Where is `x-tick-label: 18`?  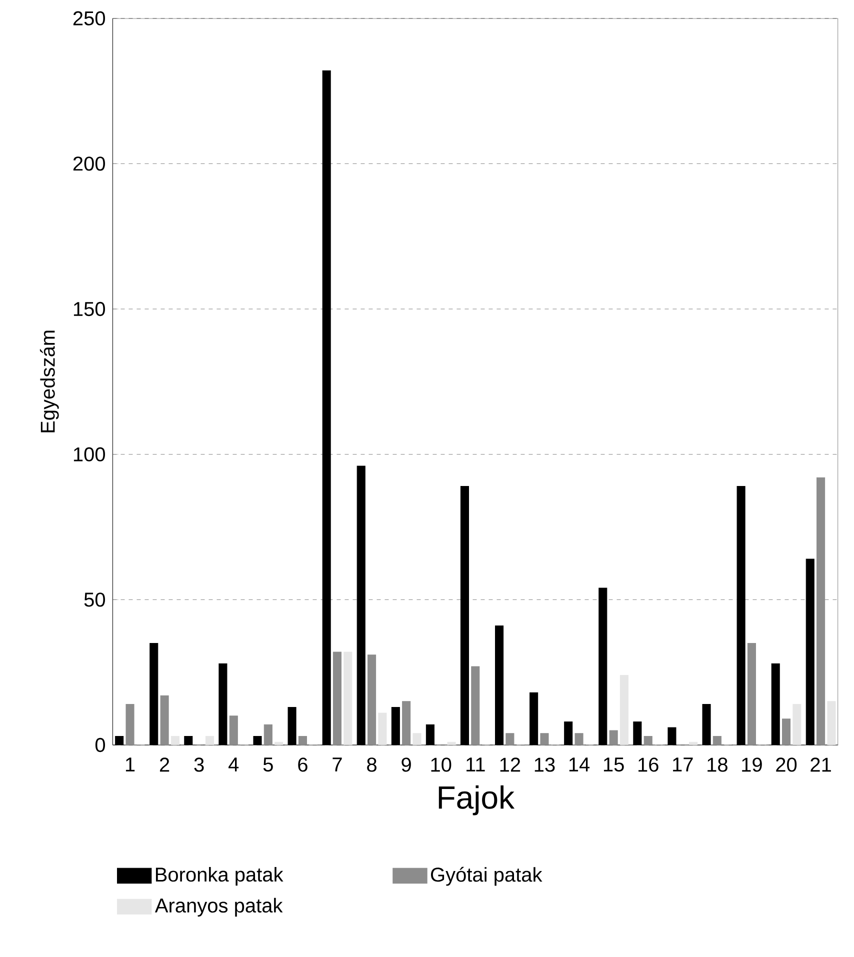 x-tick-label: 18 is located at coordinates (718, 765).